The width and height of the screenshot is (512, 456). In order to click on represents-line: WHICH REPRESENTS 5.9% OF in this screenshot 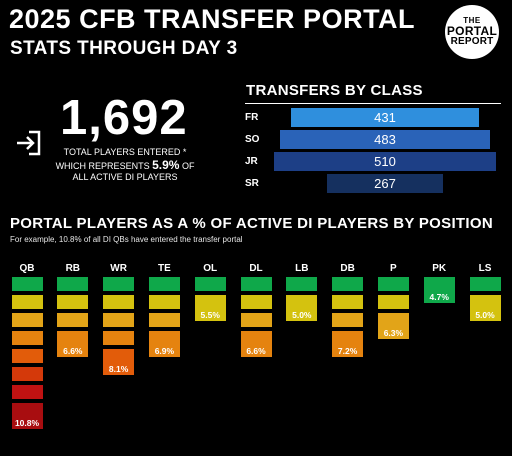, I will do `click(125, 165)`.